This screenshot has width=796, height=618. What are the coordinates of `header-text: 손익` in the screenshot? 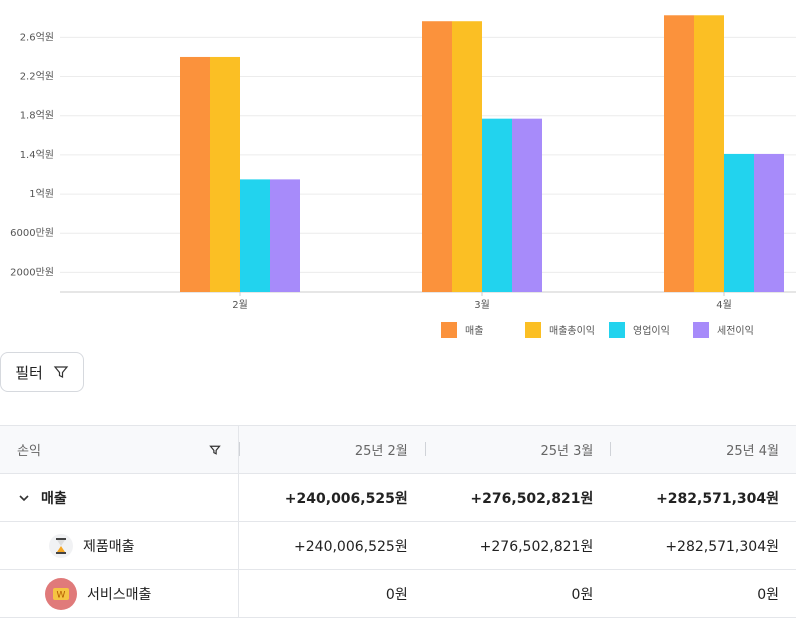 It's located at (29, 451).